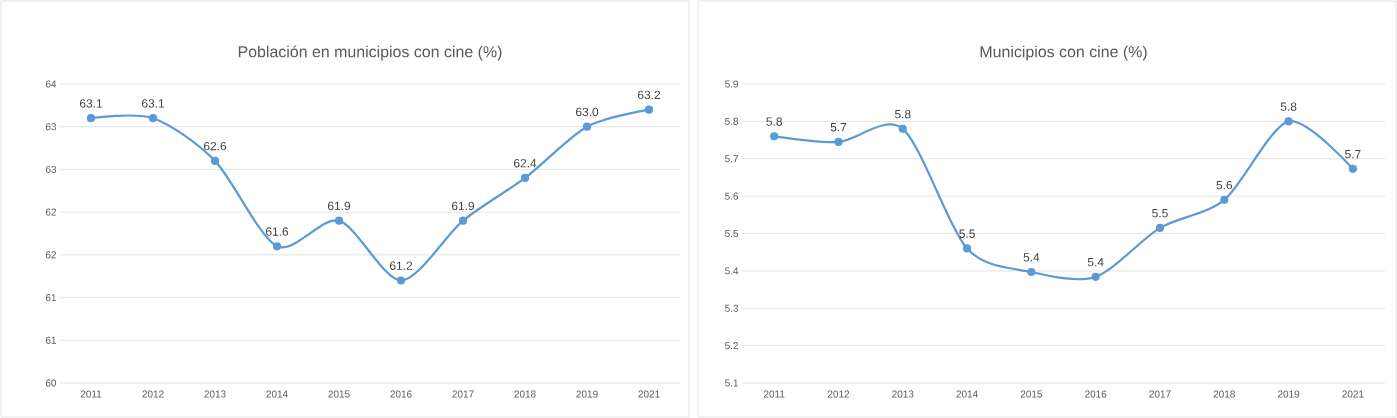 The image size is (1397, 418). Describe the element at coordinates (51, 84) in the screenshot. I see `y-tick-label: 64` at that location.